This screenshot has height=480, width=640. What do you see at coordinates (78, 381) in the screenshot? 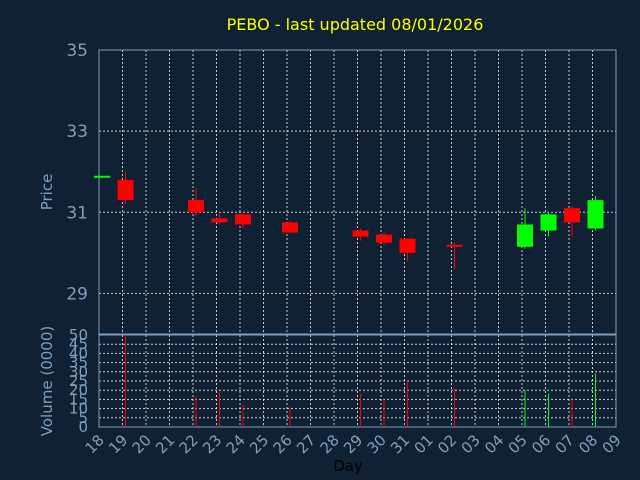
I see `volume-tick-label: 25` at bounding box center [78, 381].